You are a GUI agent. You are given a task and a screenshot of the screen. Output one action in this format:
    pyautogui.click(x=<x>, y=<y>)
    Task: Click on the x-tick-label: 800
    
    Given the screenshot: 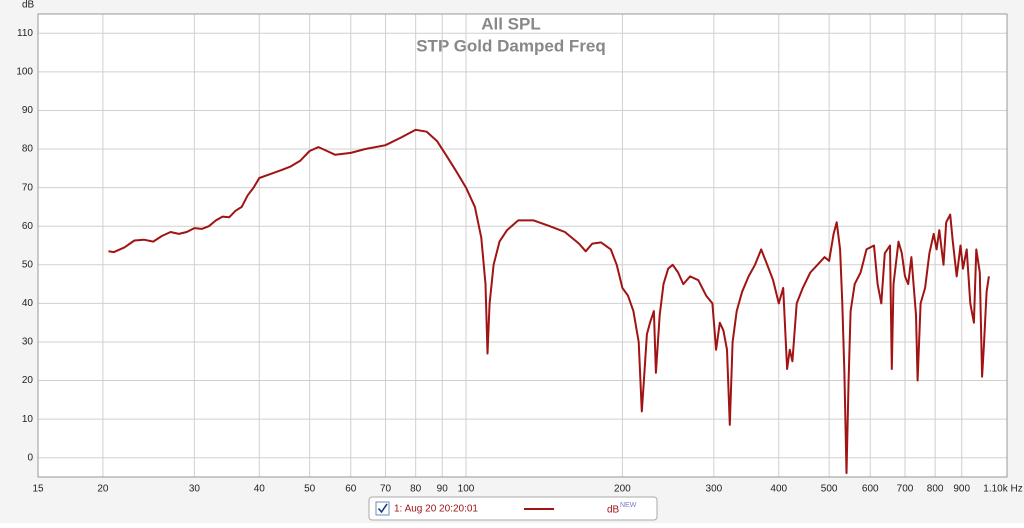 What is the action you would take?
    pyautogui.click(x=935, y=489)
    